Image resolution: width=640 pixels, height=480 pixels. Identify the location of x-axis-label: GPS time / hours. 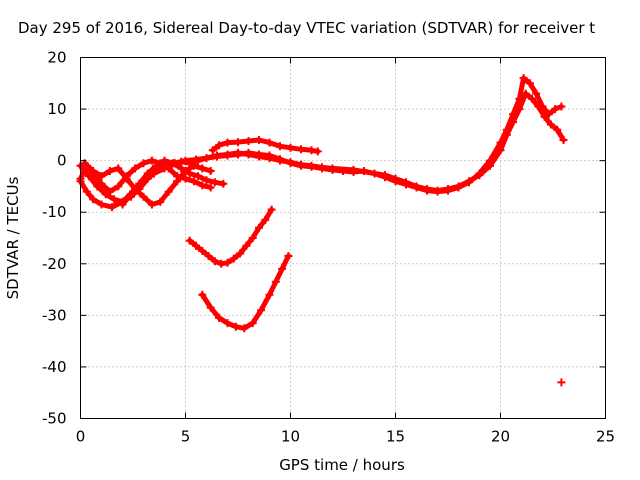
(342, 465).